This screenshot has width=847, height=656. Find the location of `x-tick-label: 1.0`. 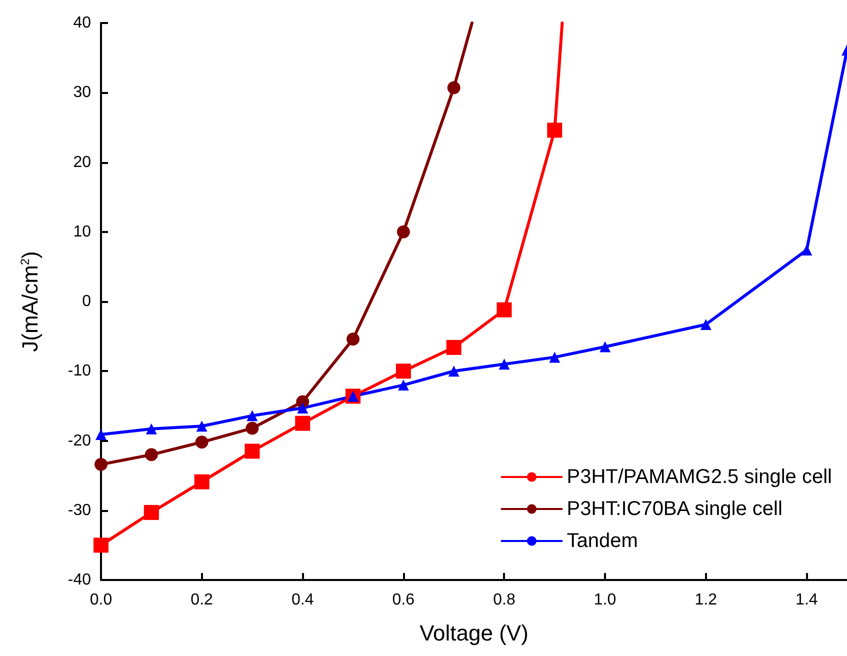

x-tick-label: 1.0 is located at coordinates (605, 600).